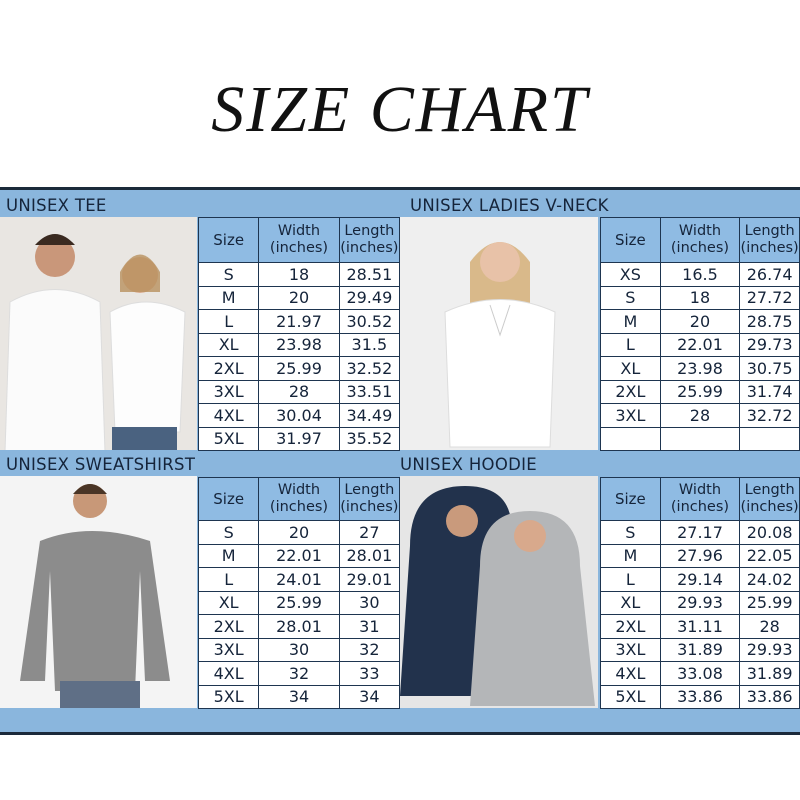 The image size is (800, 800). Describe the element at coordinates (769, 602) in the screenshot. I see `length-cell: 25.99` at that location.